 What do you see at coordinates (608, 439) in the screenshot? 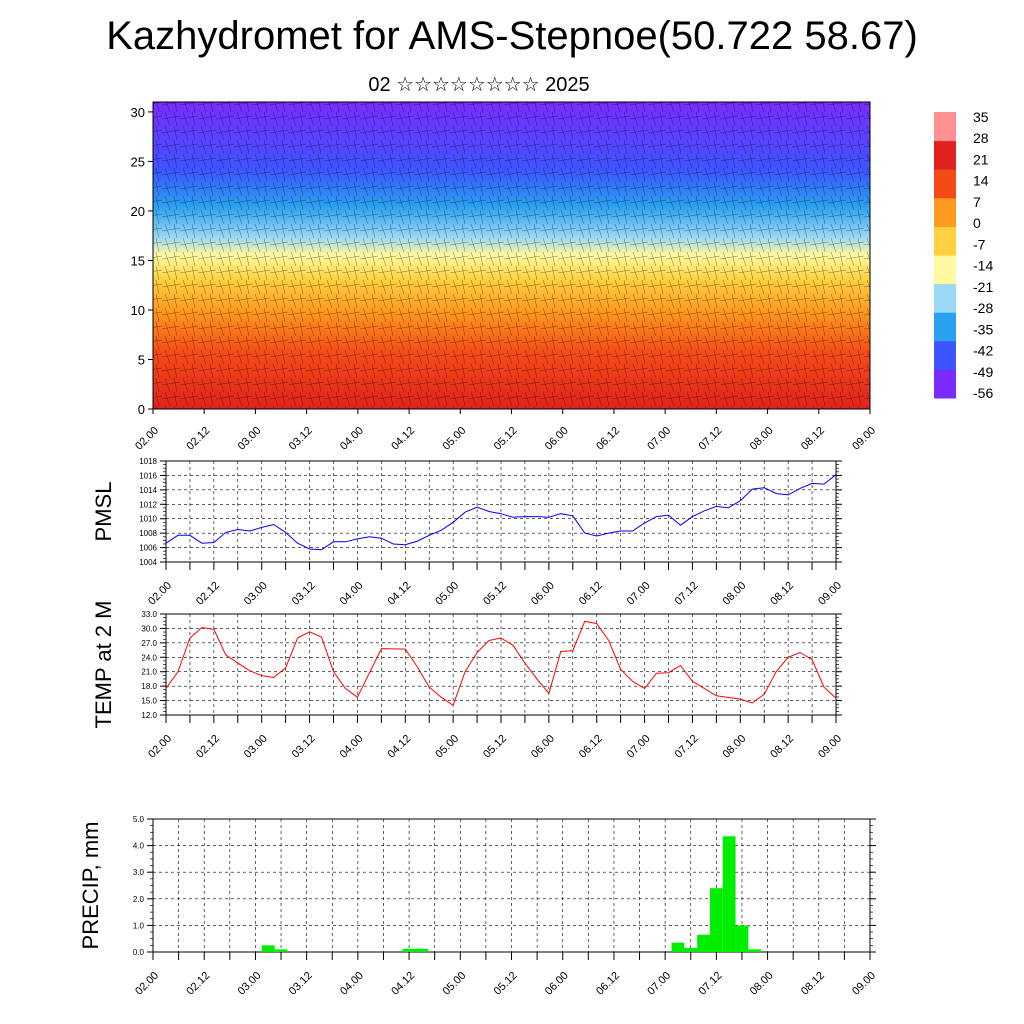
I see `xsec-x-tick-label: 06.12` at bounding box center [608, 439].